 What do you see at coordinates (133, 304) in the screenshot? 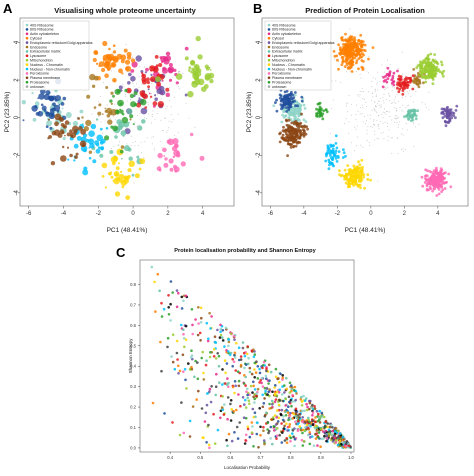
I see `y-tick-label: 0.7` at bounding box center [133, 304].